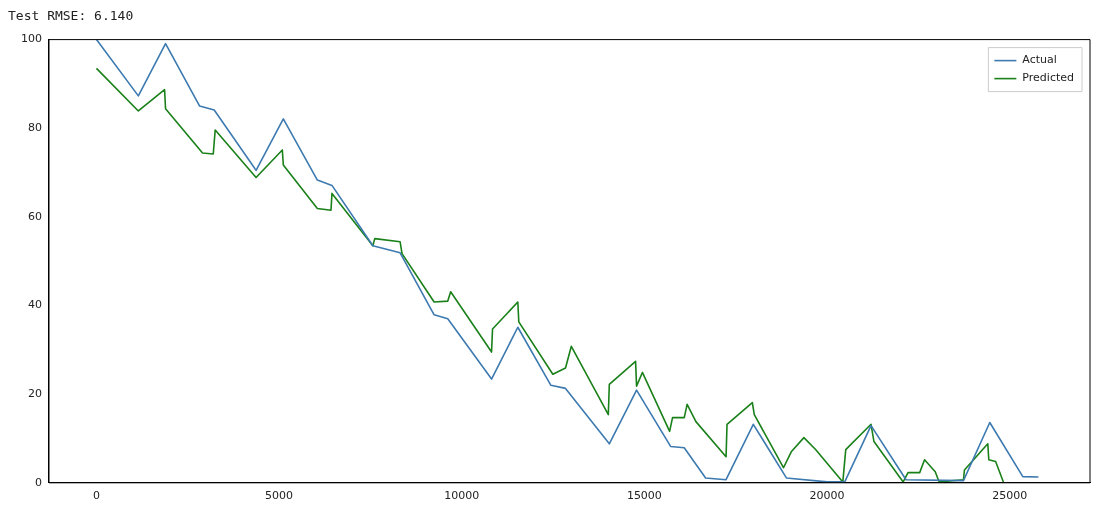  I want to click on y-tick-label: 80, so click(35, 128).